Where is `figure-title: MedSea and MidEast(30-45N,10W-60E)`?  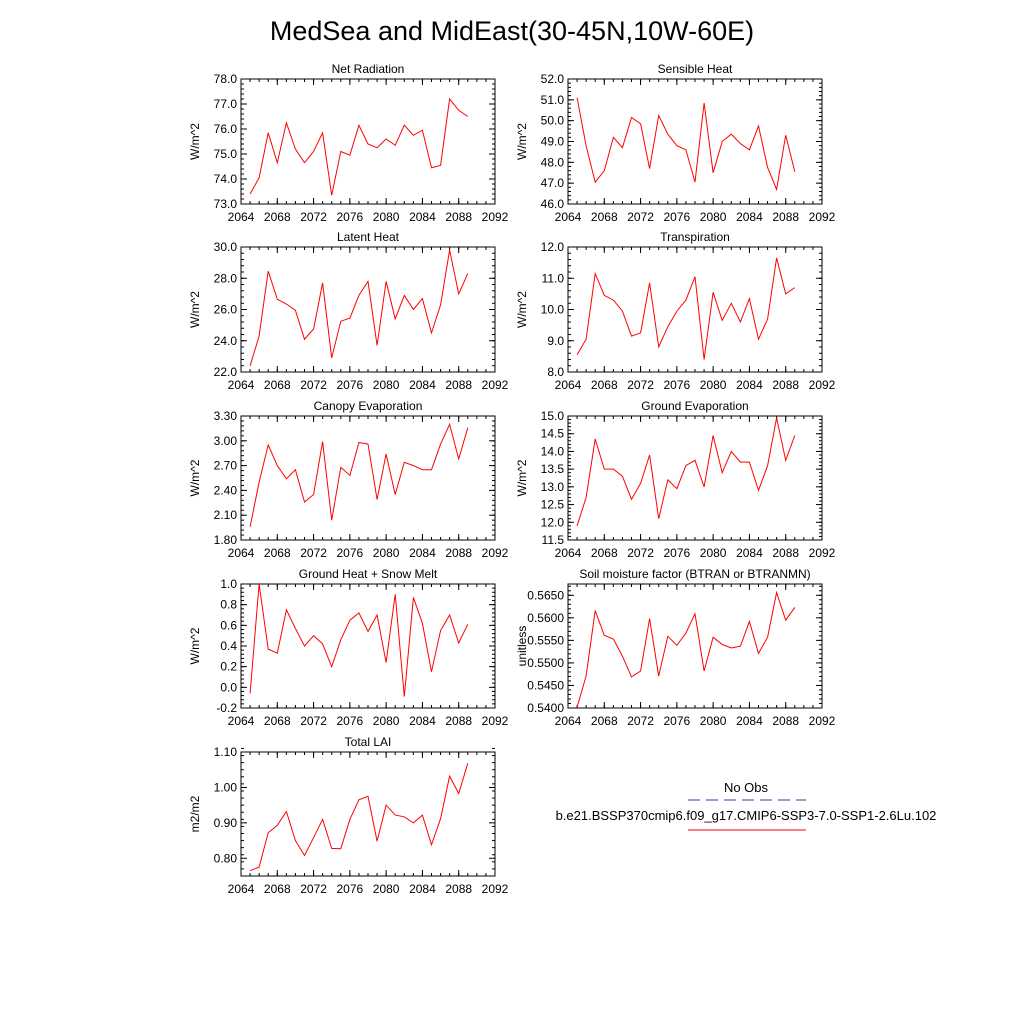
figure-title: MedSea and MidEast(30-45N,10W-60E) is located at coordinates (512, 31).